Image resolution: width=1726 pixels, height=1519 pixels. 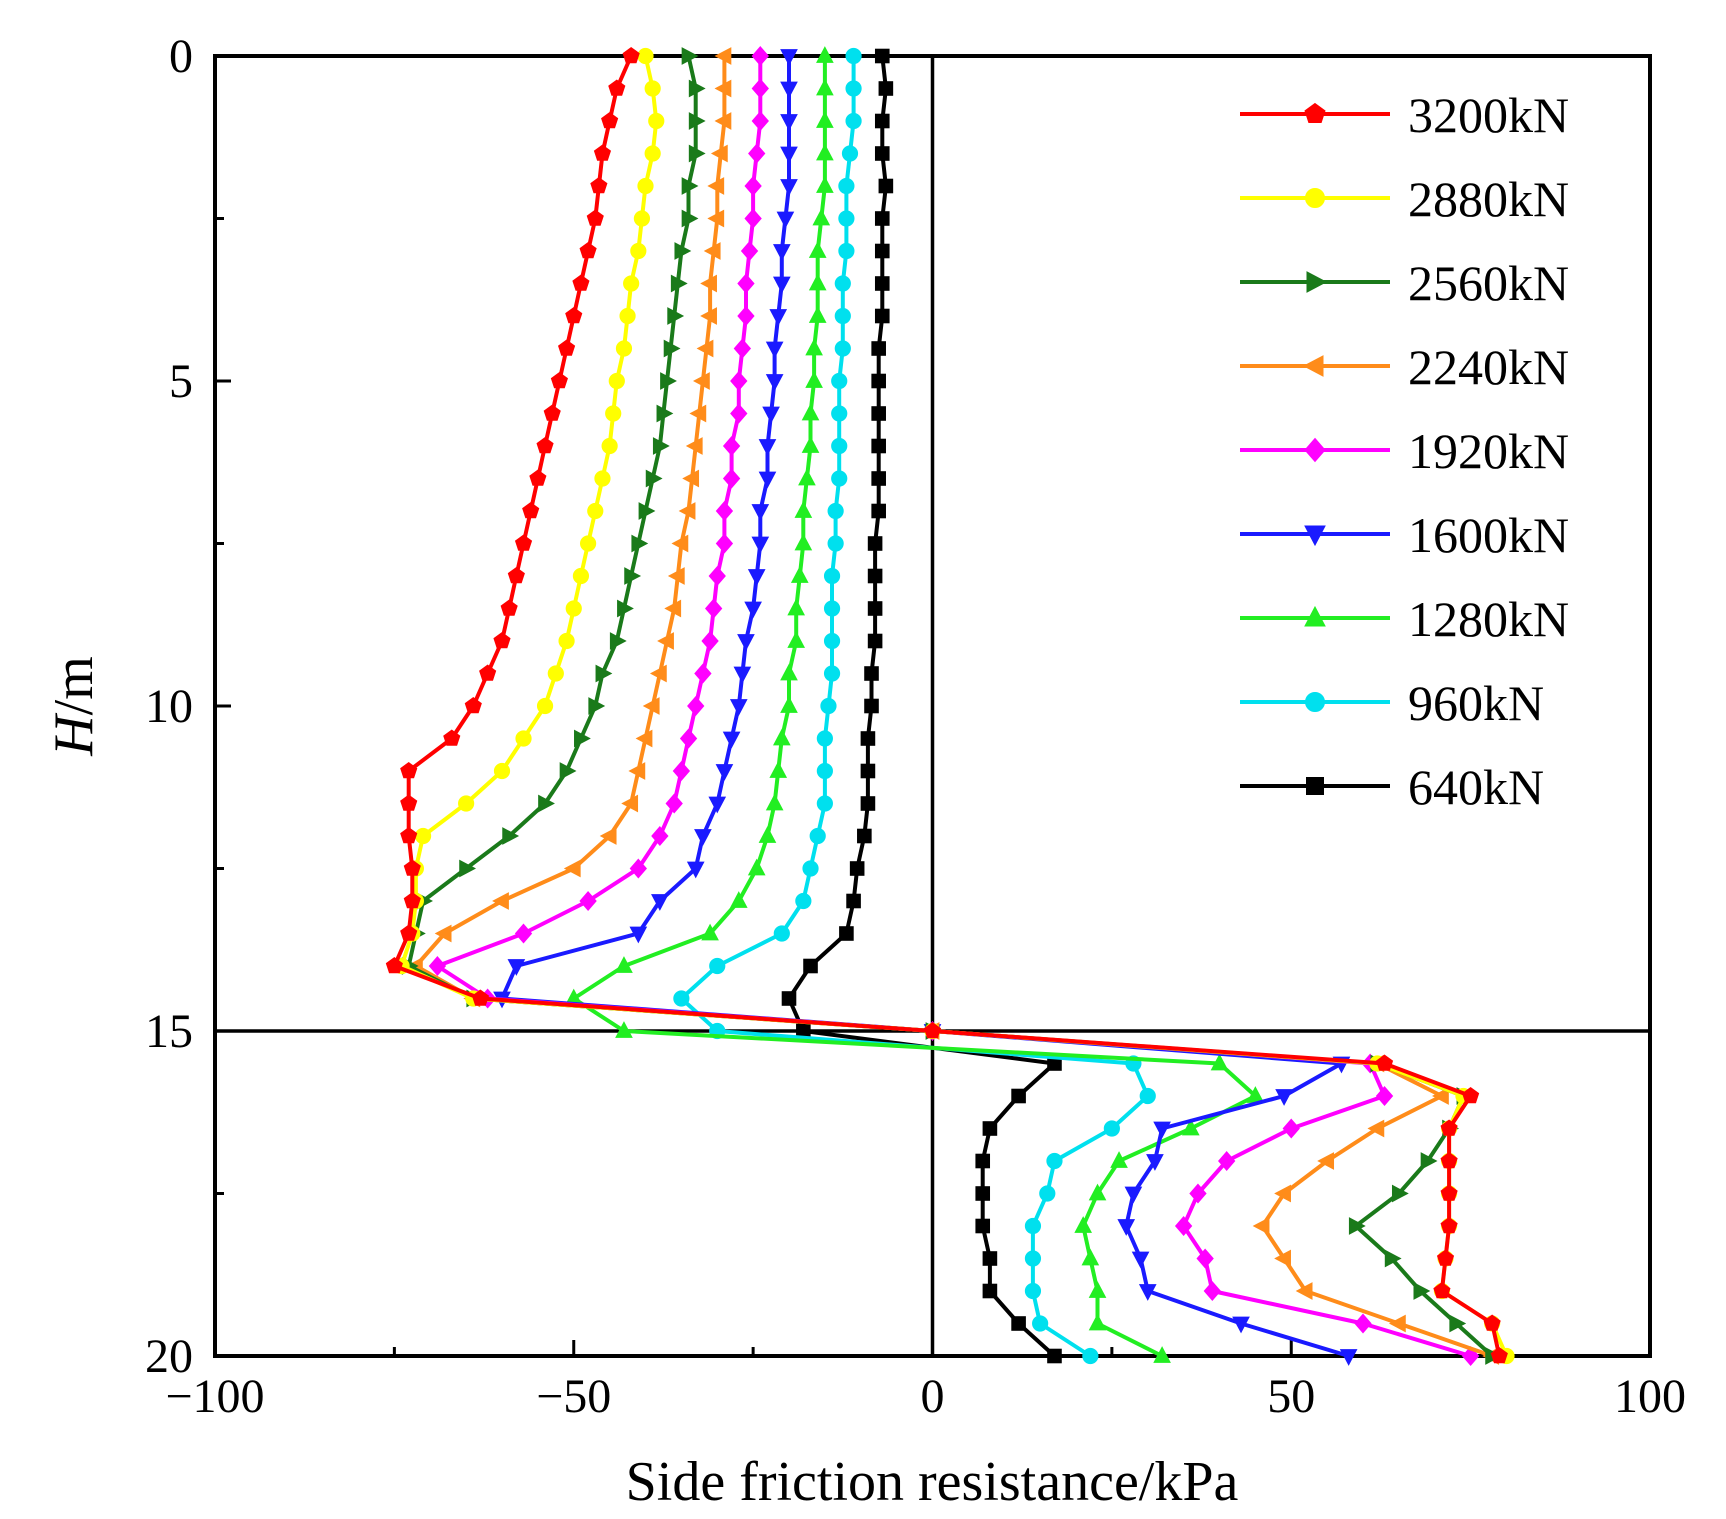 I want to click on legend-label: 2880kN, so click(x=1488, y=199).